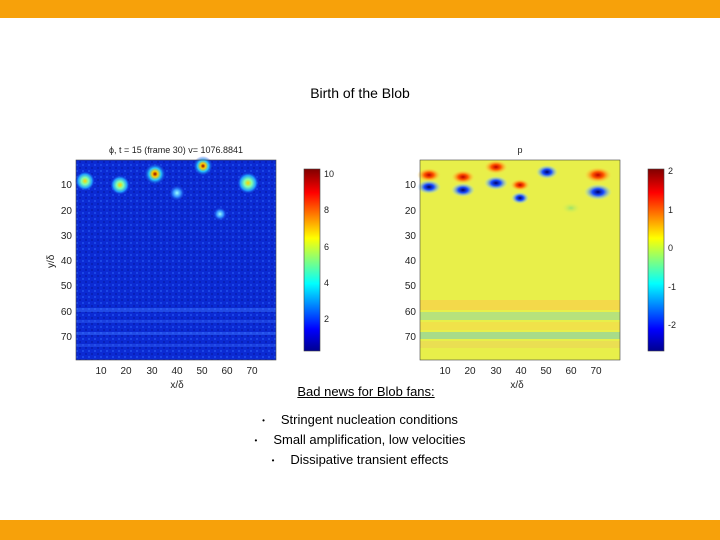 The image size is (720, 540). I want to click on right-wave-bands, so click(520, 324).